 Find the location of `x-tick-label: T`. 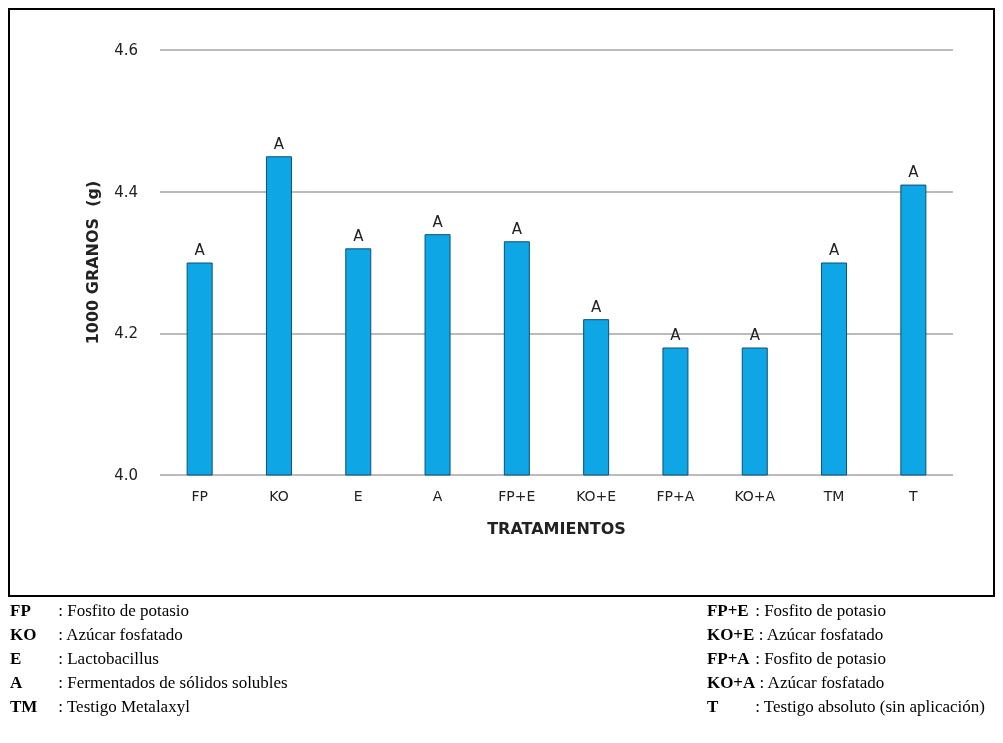

x-tick-label: T is located at coordinates (913, 496).